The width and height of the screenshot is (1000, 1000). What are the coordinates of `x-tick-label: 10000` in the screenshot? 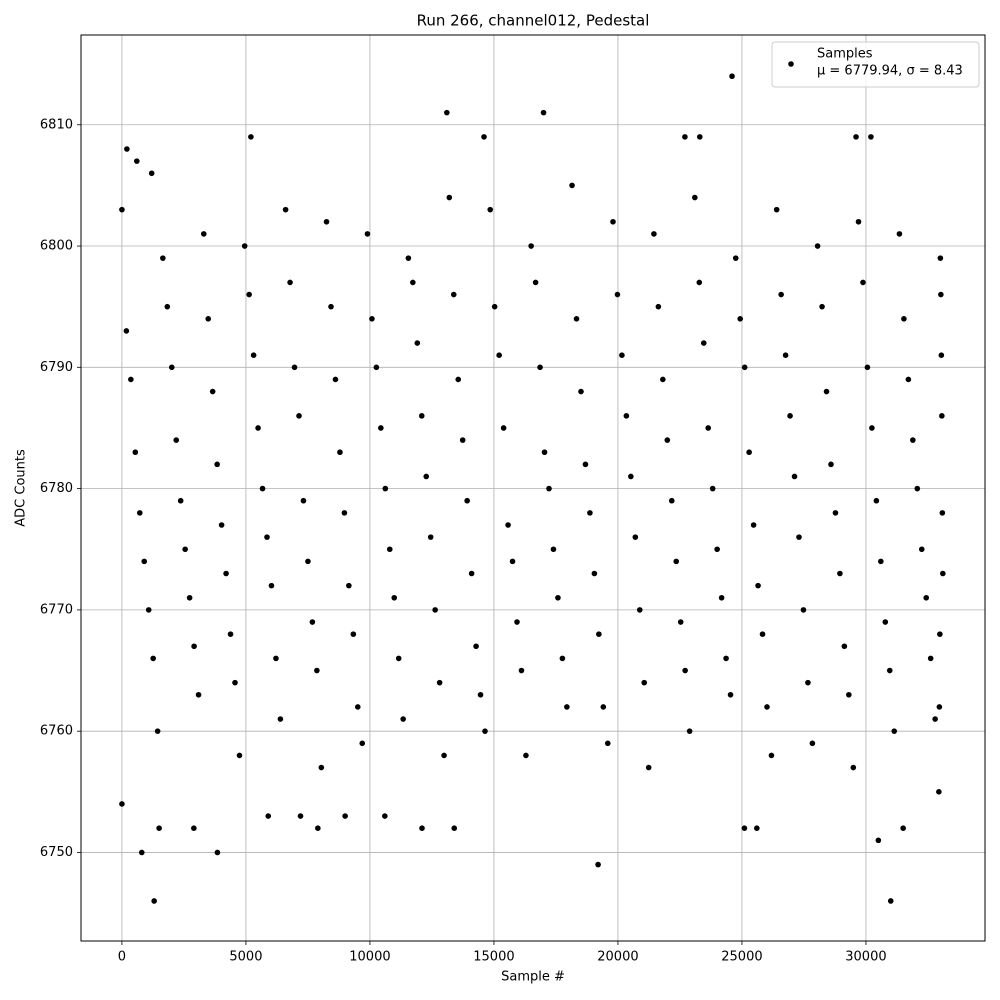 It's located at (369, 957).